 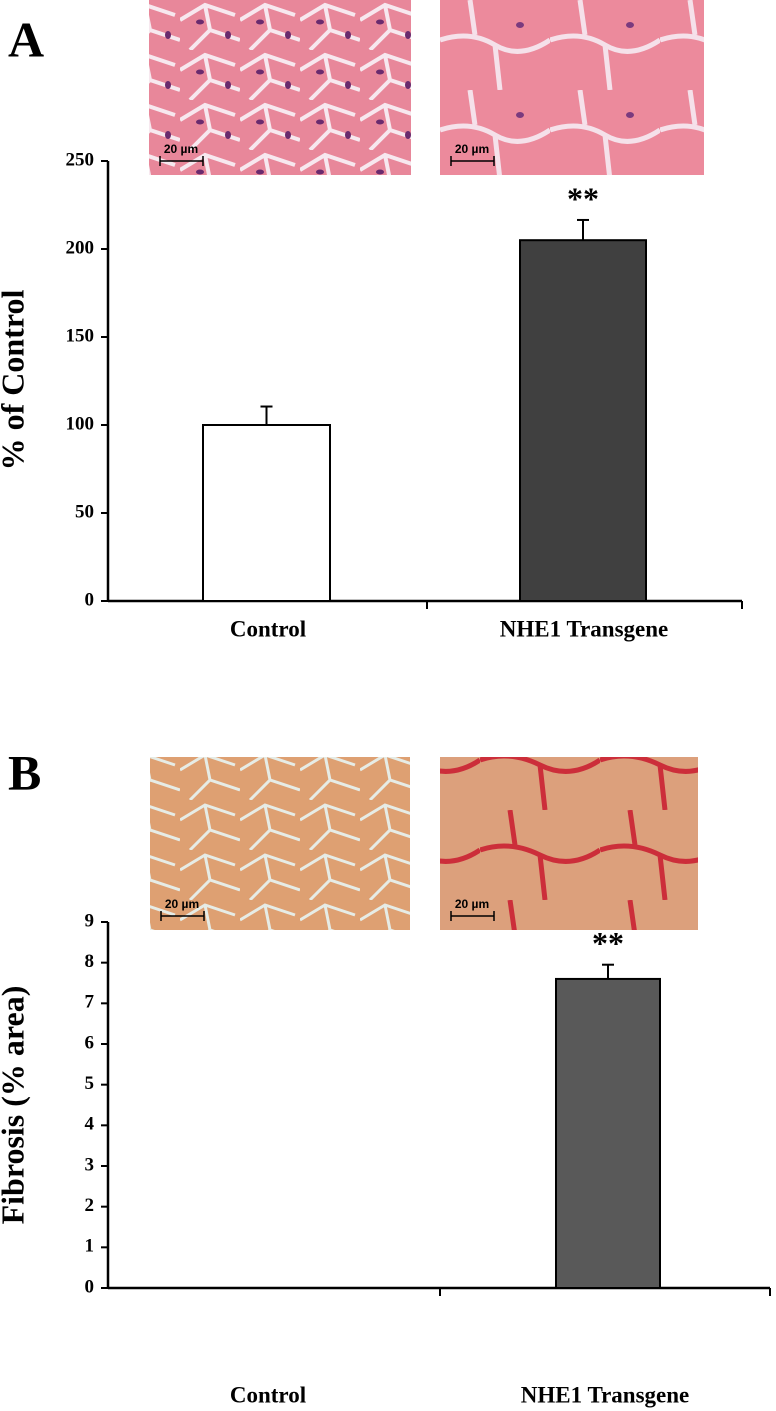 I want to click on y-tick-label: 9, so click(x=90, y=920).